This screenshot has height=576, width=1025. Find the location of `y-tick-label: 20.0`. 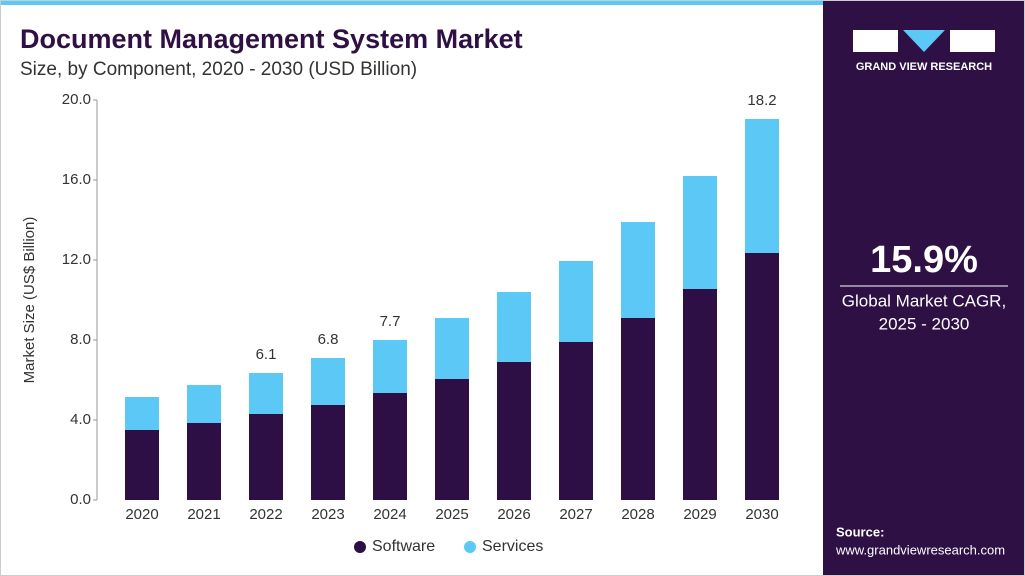

y-tick-label: 20.0 is located at coordinates (76, 99).